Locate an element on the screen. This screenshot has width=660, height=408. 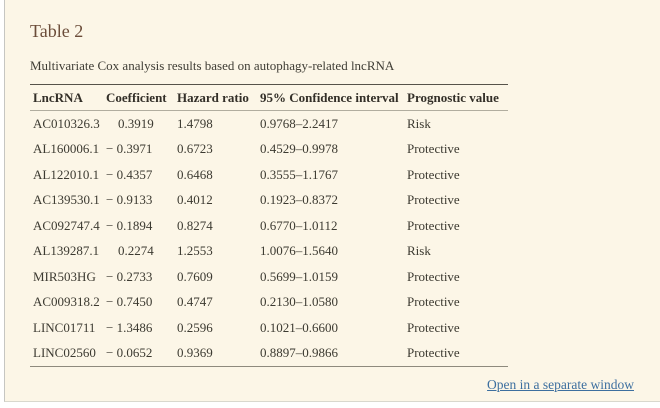
table-cell: − 0.3971 is located at coordinates (129, 149).